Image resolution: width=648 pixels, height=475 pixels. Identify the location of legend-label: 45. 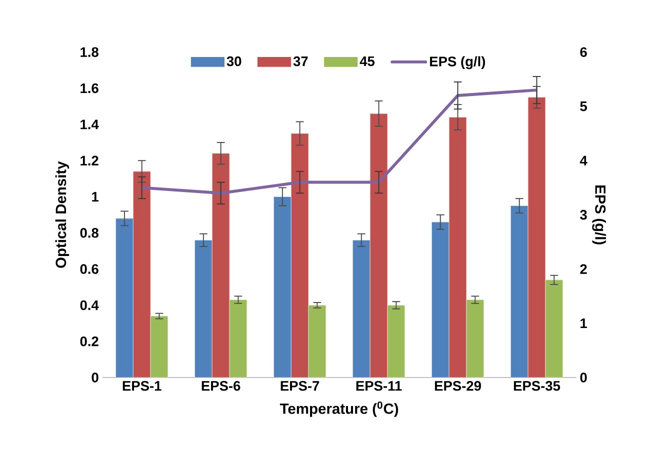
(367, 61).